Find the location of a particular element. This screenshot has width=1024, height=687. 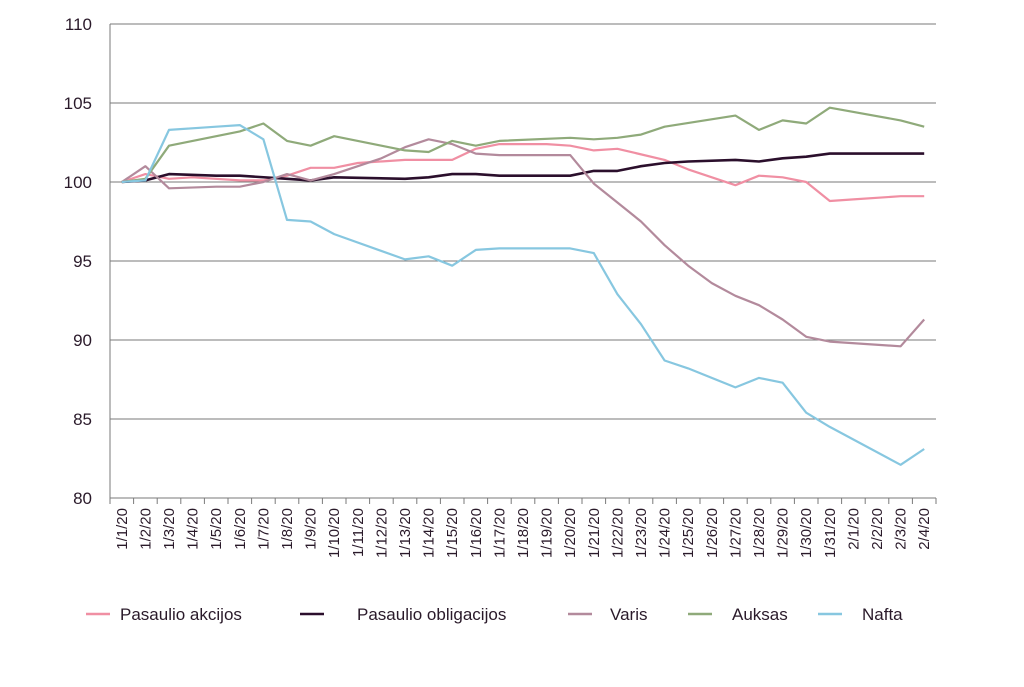

x-tick-label: 1/23/20 is located at coordinates (641, 533).